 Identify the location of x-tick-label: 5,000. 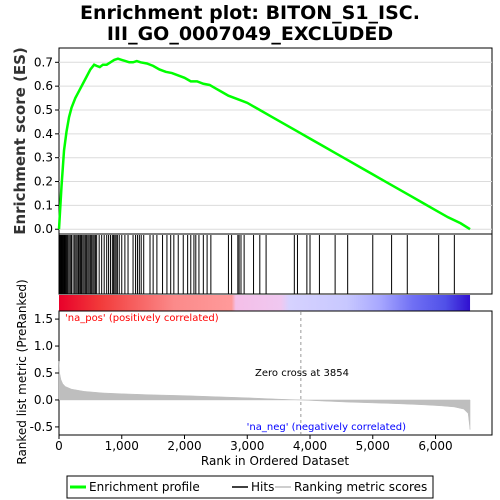
(373, 446).